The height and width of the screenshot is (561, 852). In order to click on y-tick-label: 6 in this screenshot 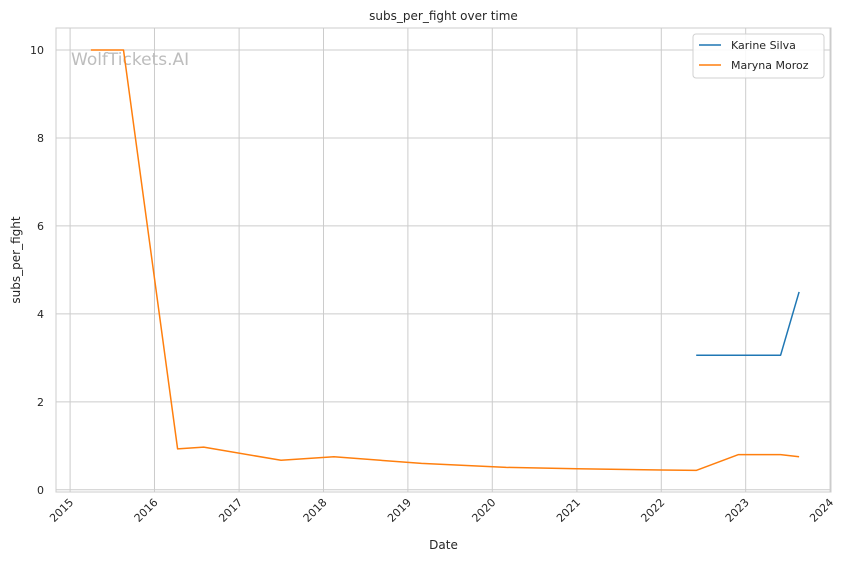, I will do `click(40, 226)`.